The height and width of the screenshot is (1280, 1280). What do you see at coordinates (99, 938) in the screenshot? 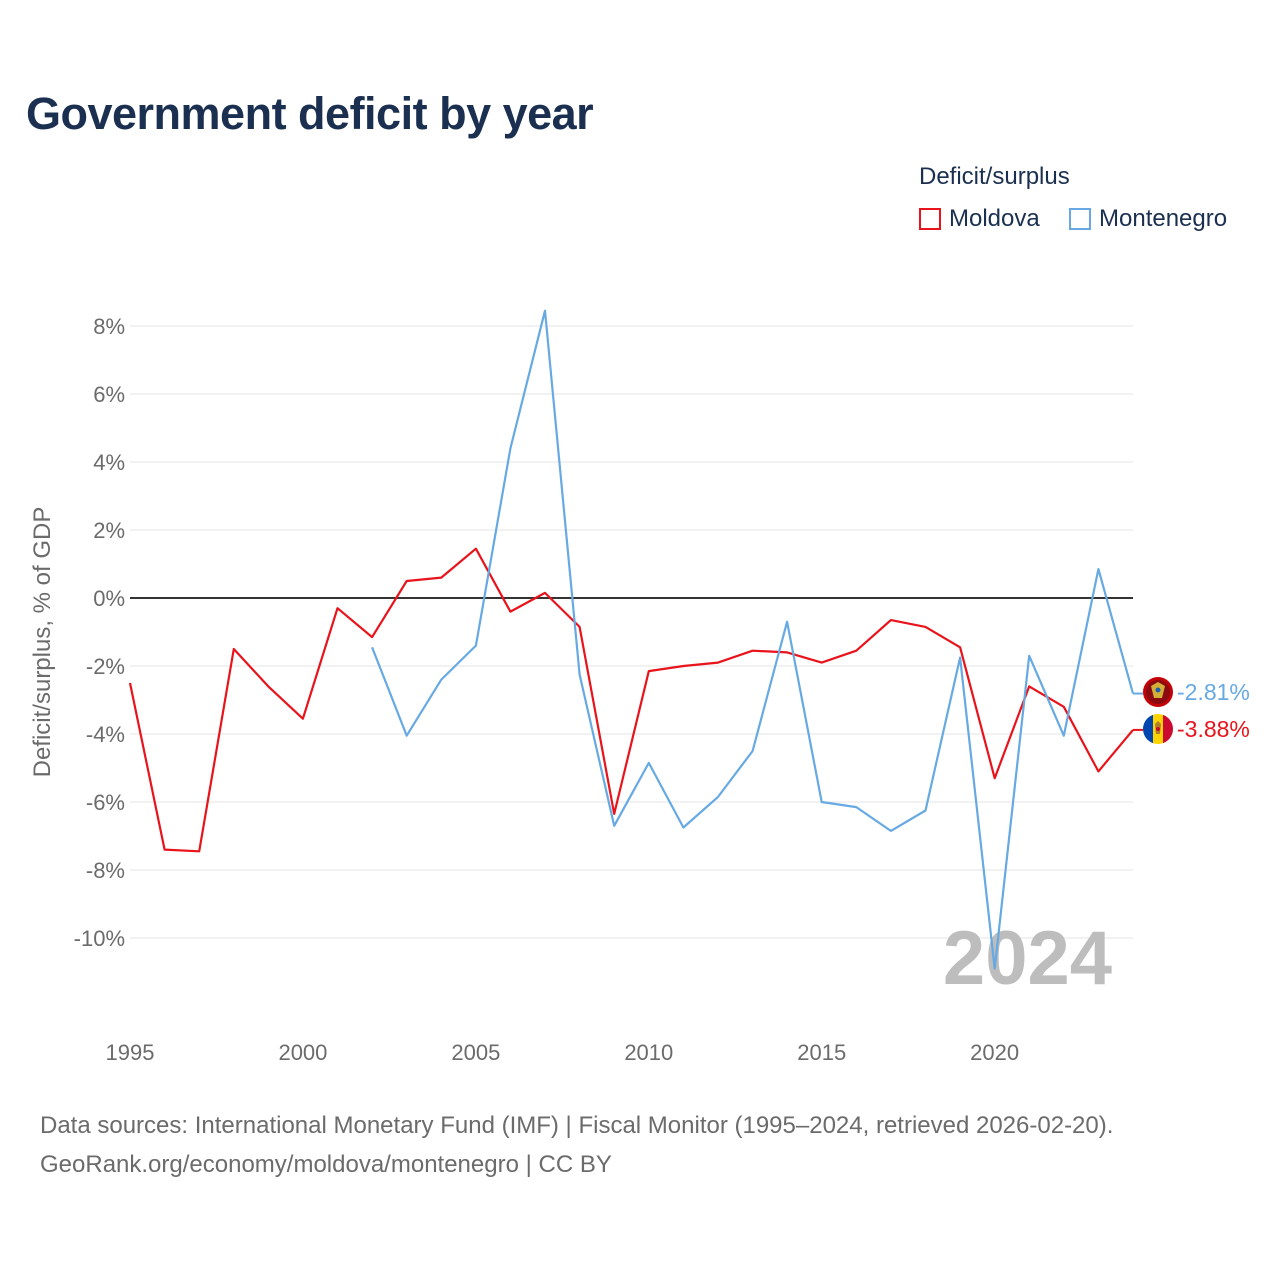
I see `y-tick-label: -10%` at bounding box center [99, 938].